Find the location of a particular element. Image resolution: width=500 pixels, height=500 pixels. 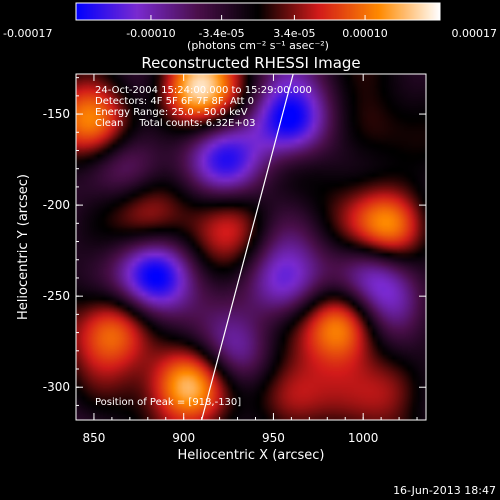

colorbar-unit-label: (photons cm⁻² s⁻¹ asec⁻²) is located at coordinates (258, 45).